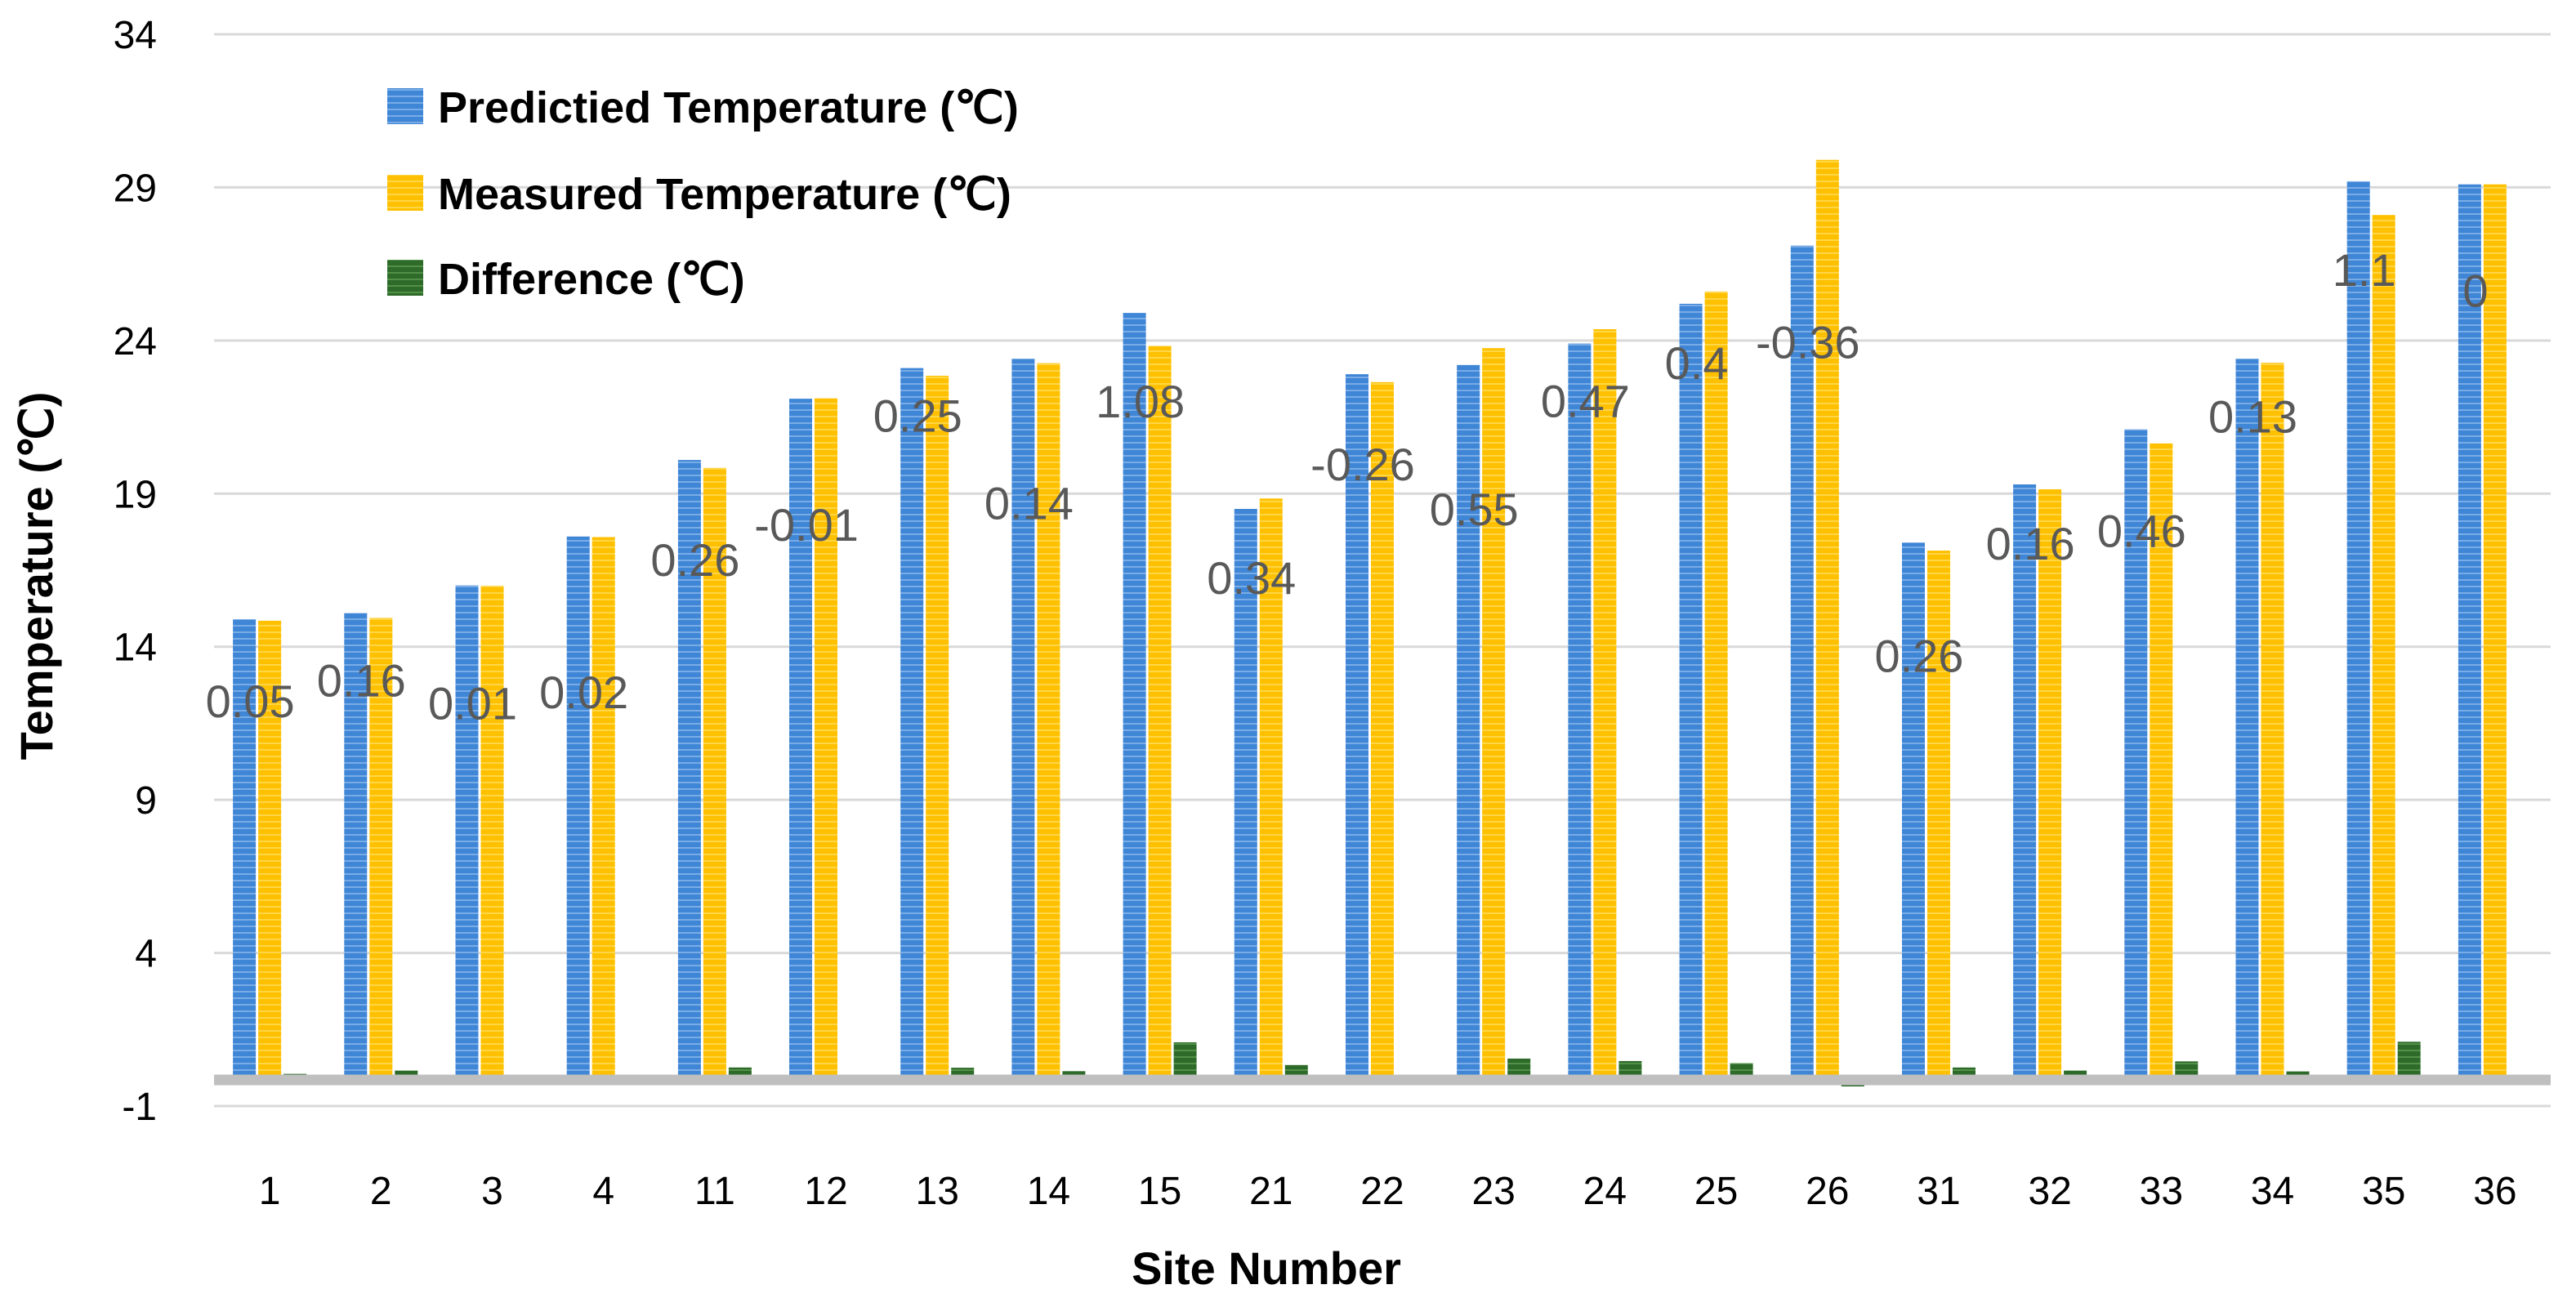 Image resolution: width=2576 pixels, height=1307 pixels. What do you see at coordinates (1939, 1191) in the screenshot?
I see `x-tick-label: 31` at bounding box center [1939, 1191].